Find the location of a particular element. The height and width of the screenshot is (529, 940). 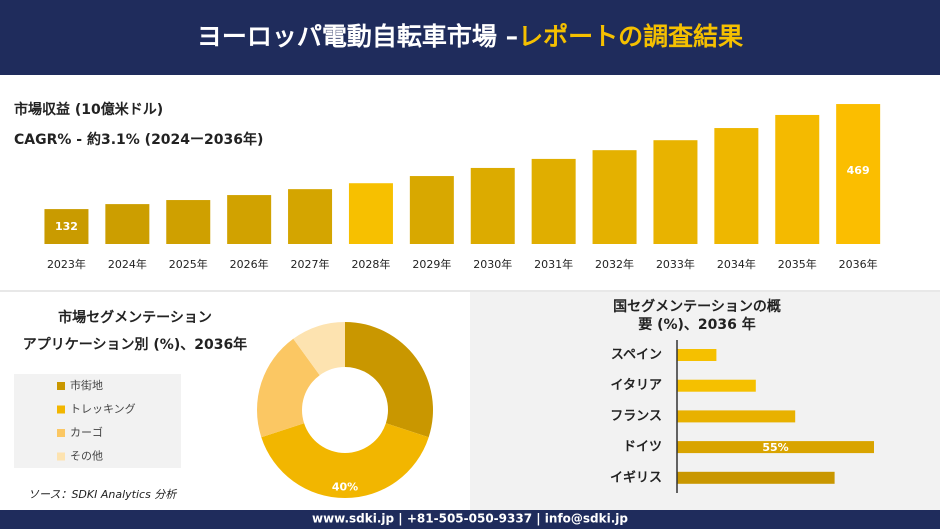

y-tick-label: フランス is located at coordinates (636, 416).